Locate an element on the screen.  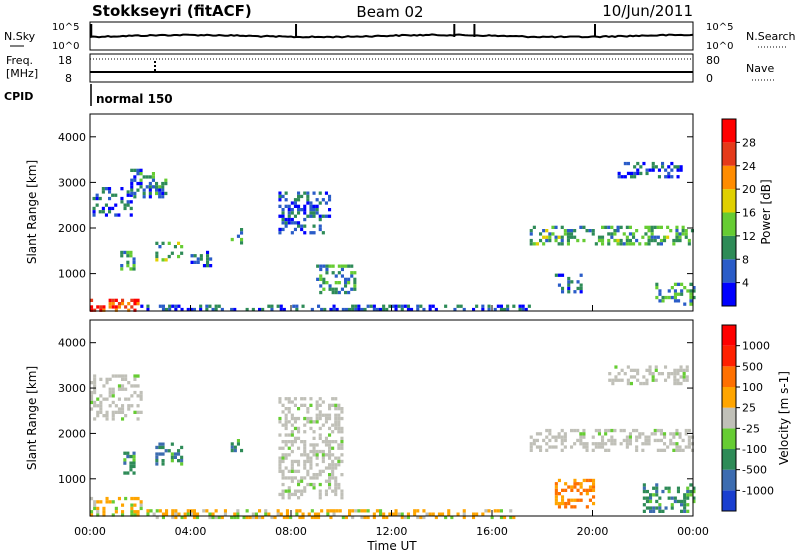
frequency-label: Freq. is located at coordinates (19, 60).